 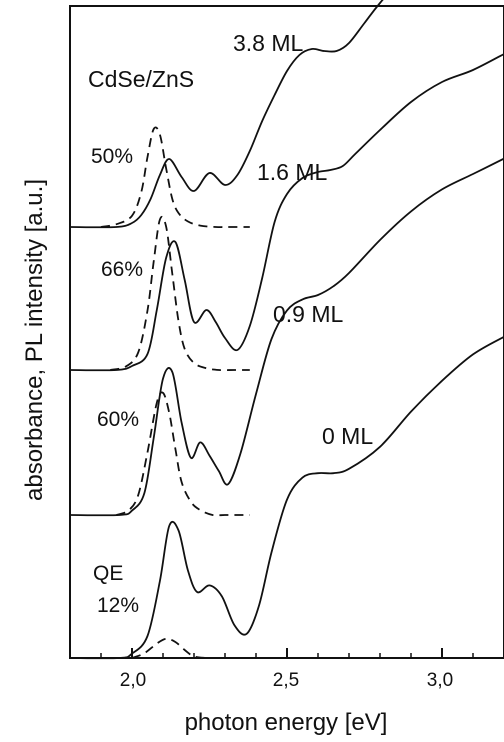 I want to click on series-label-0-9-ml: 0.9 ML, so click(x=308, y=314).